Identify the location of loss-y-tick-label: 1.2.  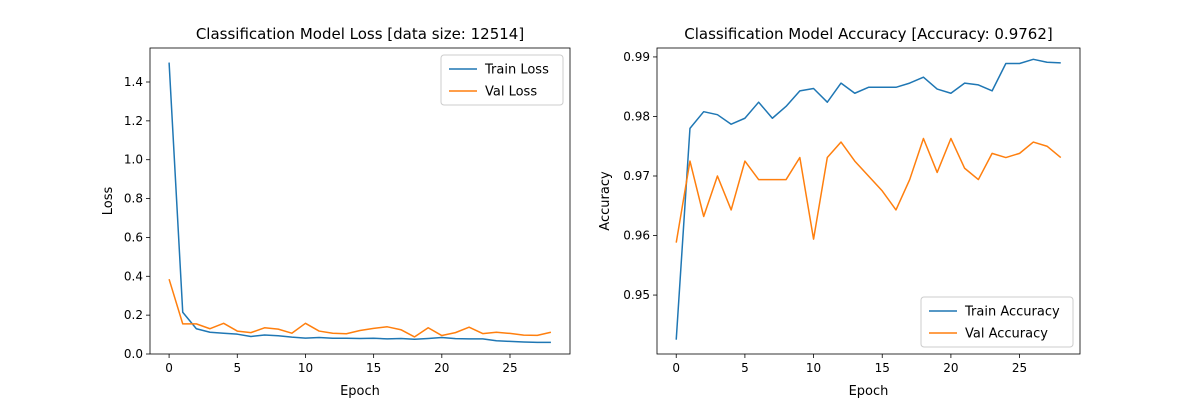
(133, 121).